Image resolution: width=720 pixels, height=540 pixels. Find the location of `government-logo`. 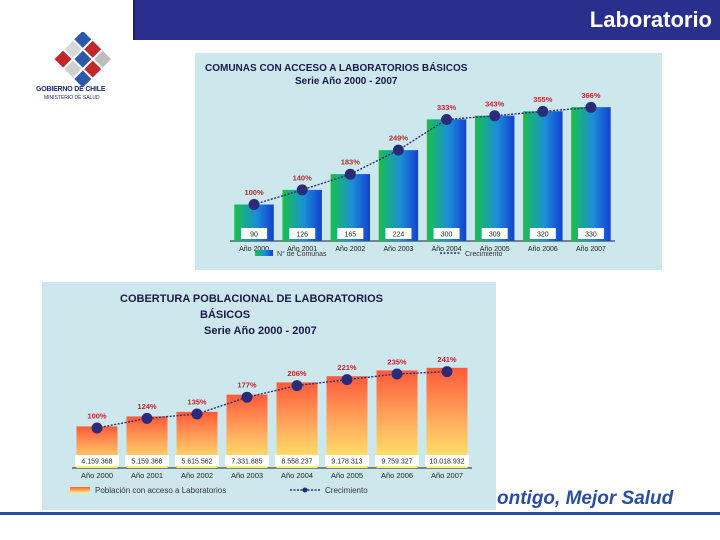

government-logo is located at coordinates (83, 60).